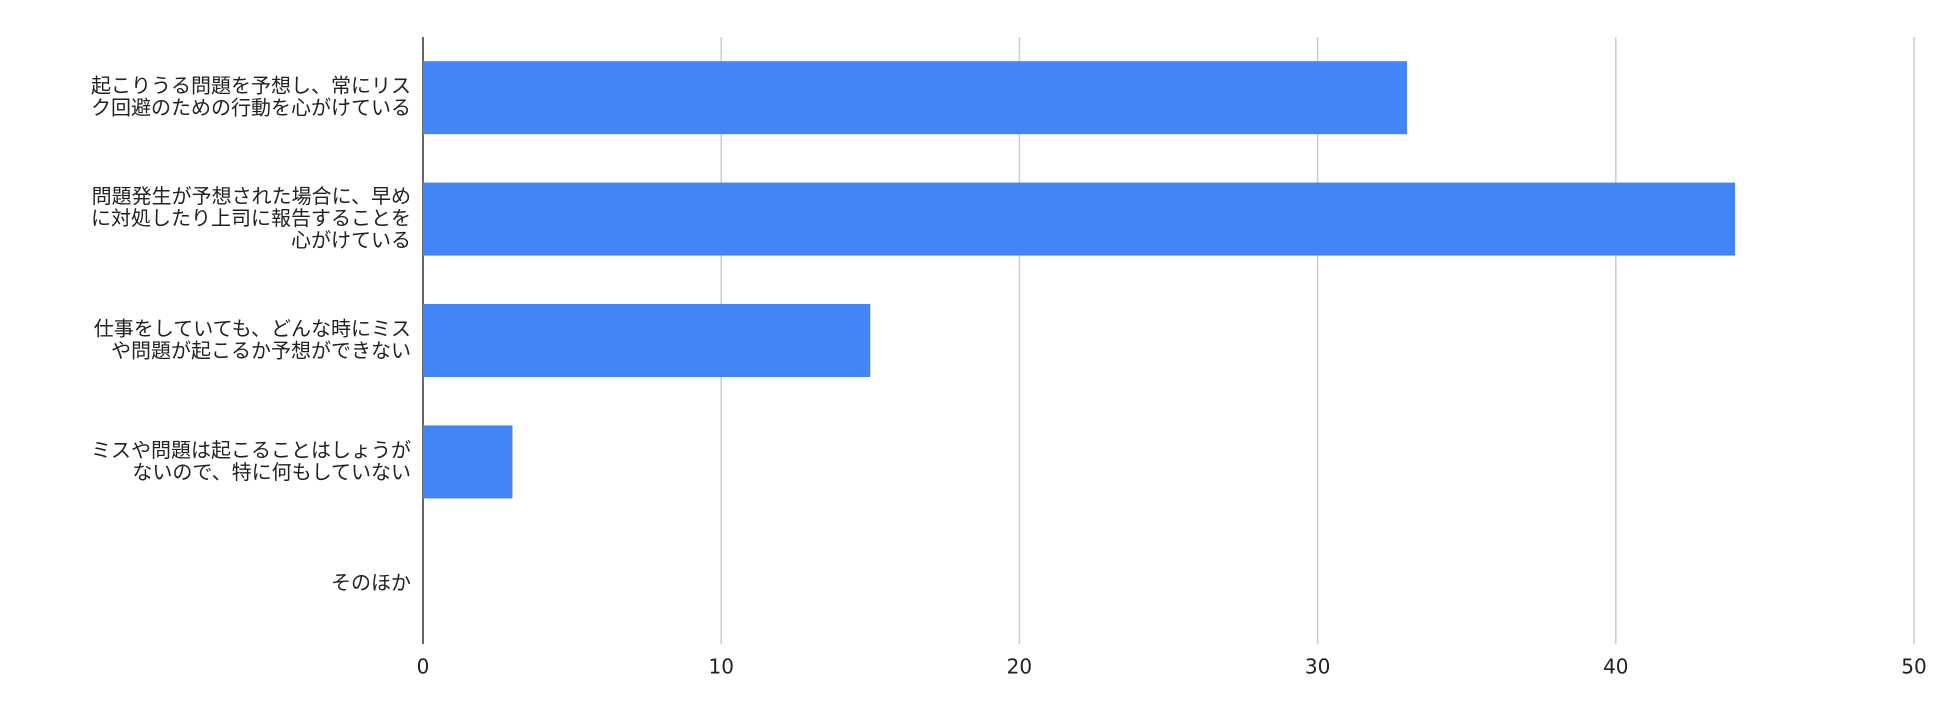  I want to click on x-tick-label: 0, so click(423, 667).